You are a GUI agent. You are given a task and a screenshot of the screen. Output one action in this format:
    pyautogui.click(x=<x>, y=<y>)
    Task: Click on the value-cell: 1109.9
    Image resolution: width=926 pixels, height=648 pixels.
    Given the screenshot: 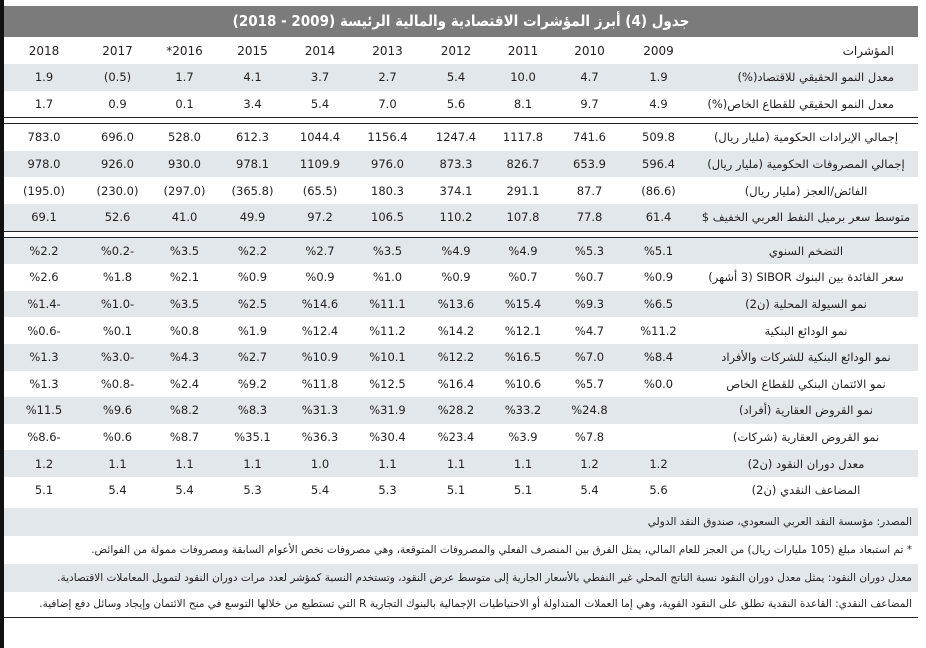 What is the action you would take?
    pyautogui.click(x=320, y=164)
    